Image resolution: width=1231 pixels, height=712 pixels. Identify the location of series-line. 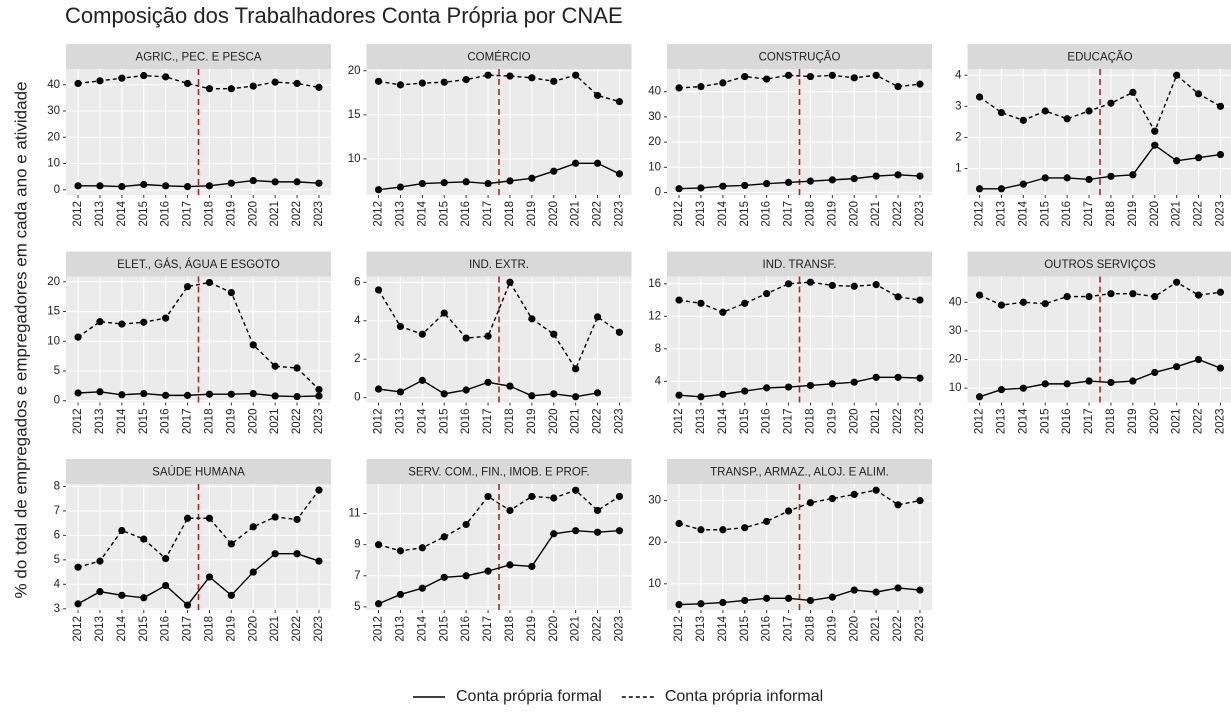
(498, 325).